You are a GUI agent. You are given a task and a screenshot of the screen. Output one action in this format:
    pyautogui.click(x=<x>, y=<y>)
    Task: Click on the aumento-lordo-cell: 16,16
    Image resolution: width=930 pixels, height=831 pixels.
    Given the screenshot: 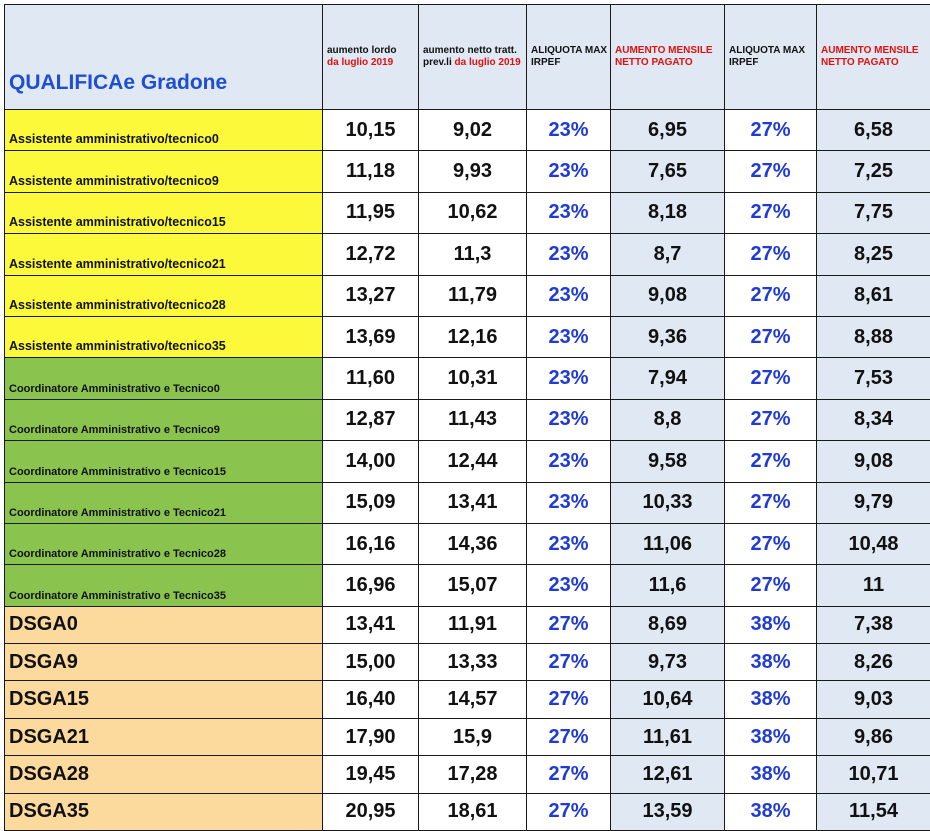 What is the action you would take?
    pyautogui.click(x=371, y=543)
    